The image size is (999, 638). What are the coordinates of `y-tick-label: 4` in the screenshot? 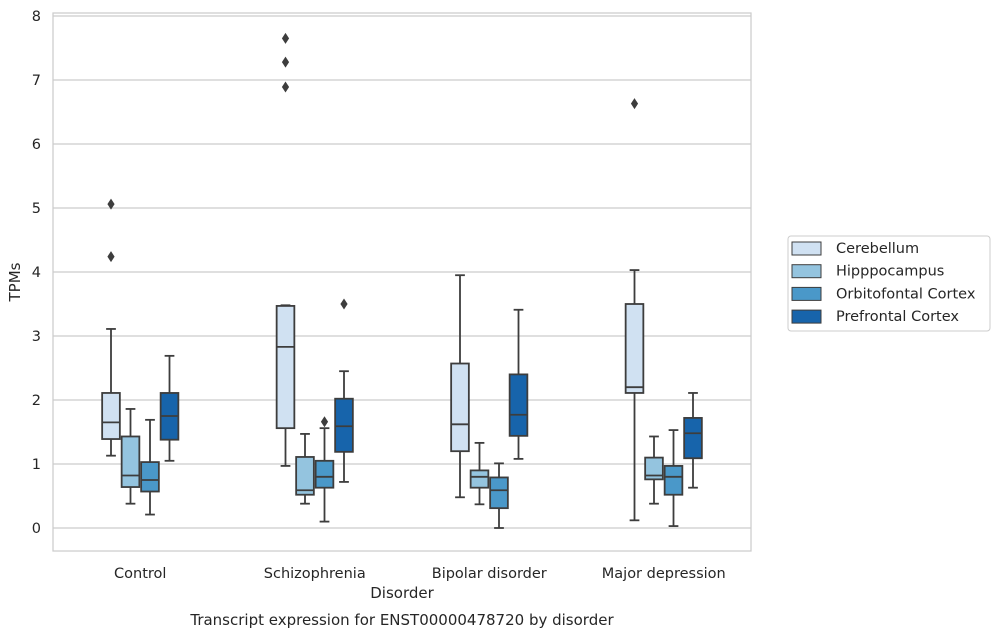 It's located at (36, 273).